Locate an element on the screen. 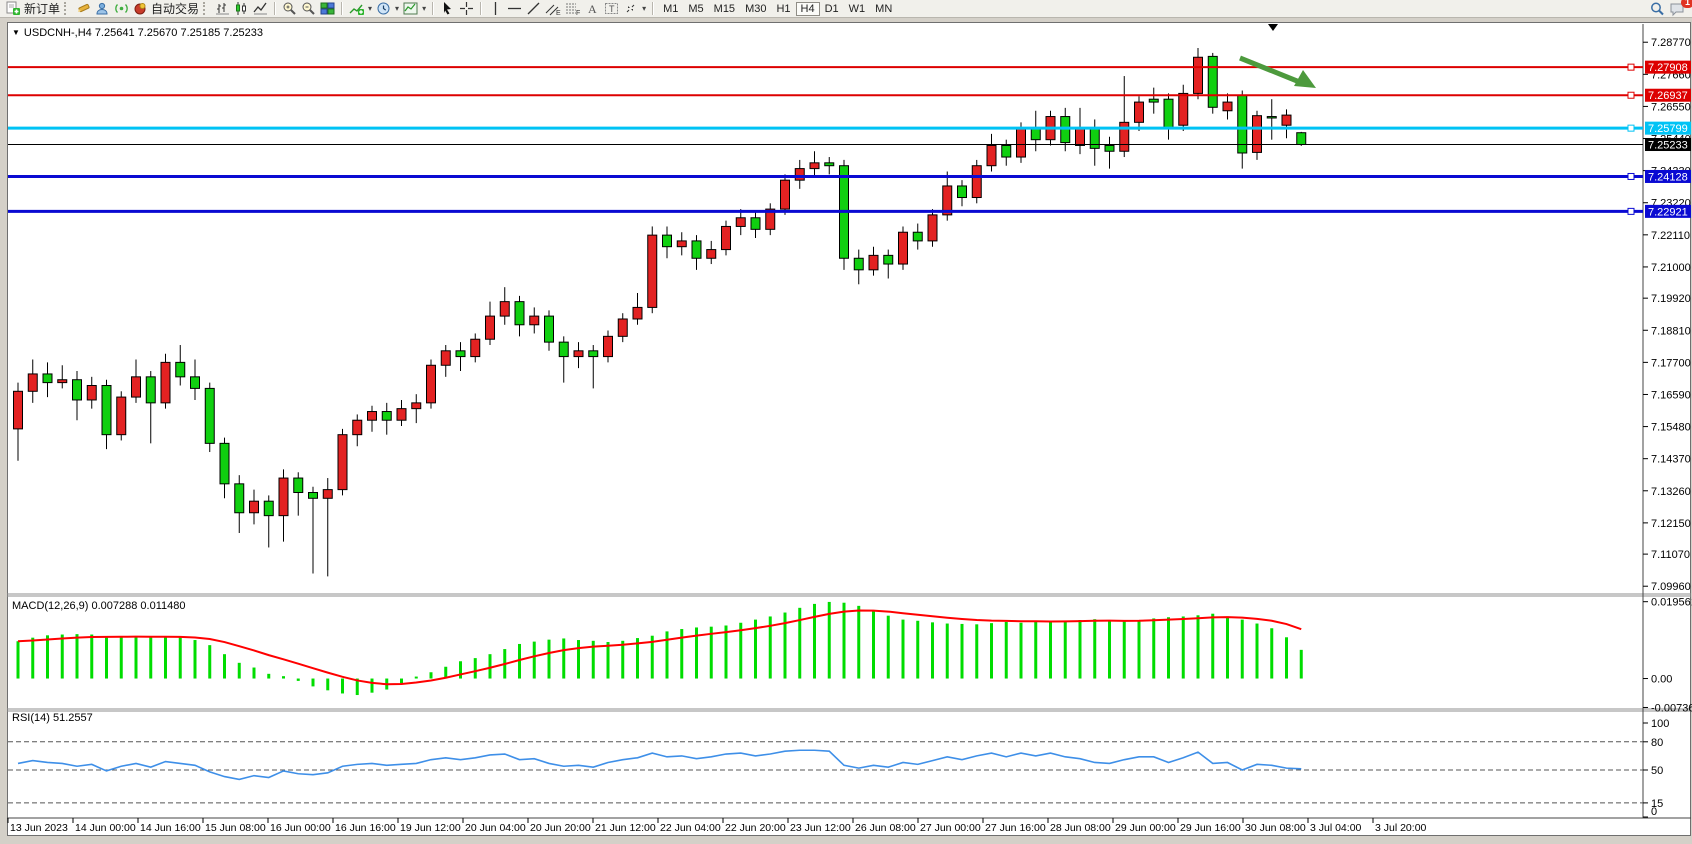 This screenshot has width=1692, height=844. line-chart-icon is located at coordinates (260, 8).